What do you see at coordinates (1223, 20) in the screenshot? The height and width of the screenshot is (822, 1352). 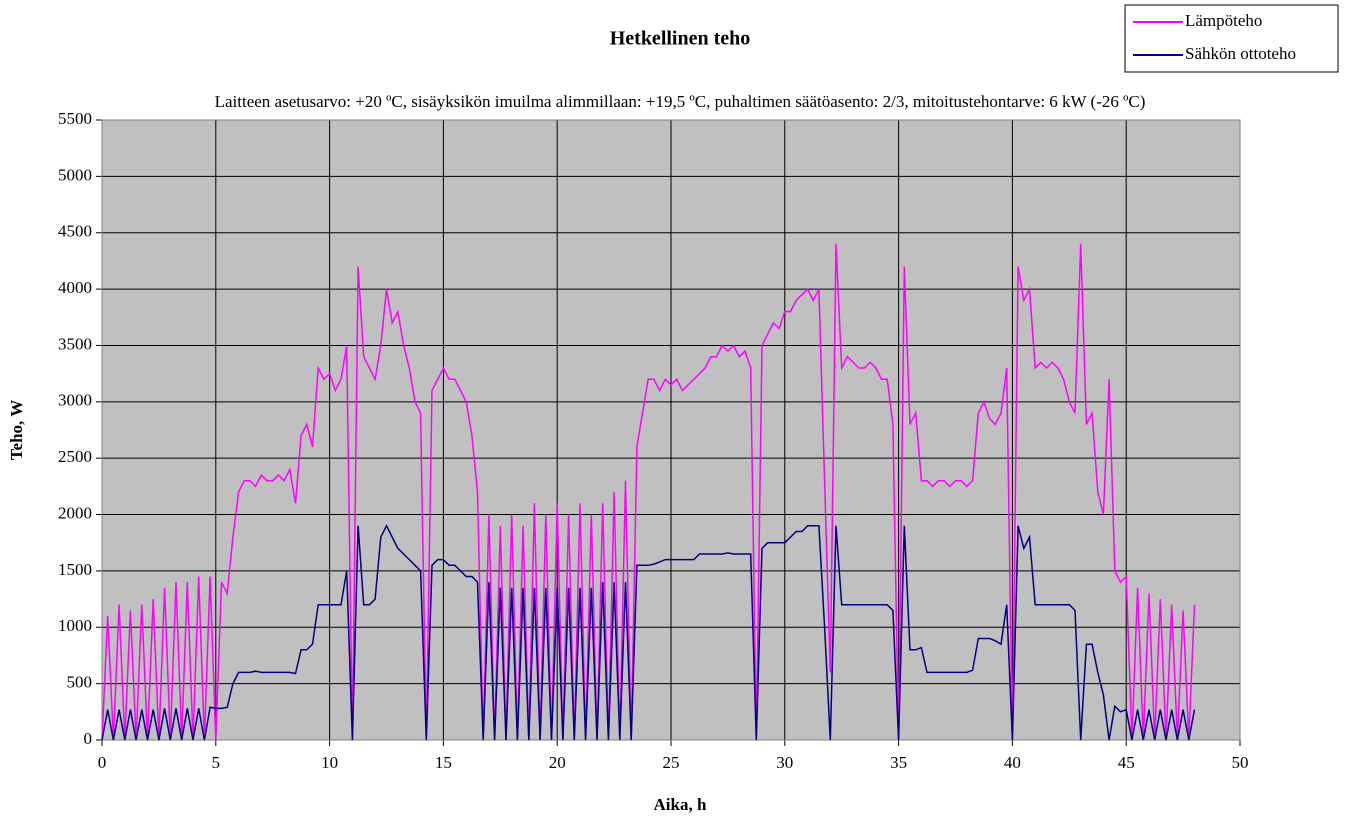 I see `legend-label: Lämpöteho` at bounding box center [1223, 20].